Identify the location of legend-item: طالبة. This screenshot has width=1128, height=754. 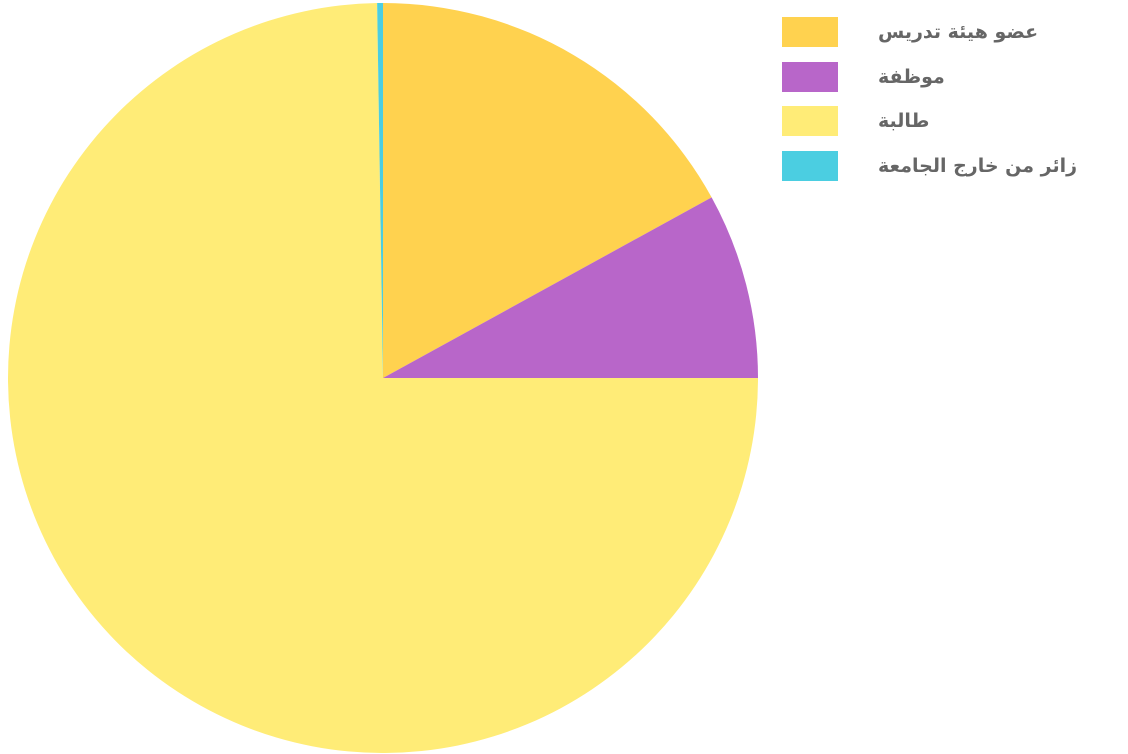
(947, 121).